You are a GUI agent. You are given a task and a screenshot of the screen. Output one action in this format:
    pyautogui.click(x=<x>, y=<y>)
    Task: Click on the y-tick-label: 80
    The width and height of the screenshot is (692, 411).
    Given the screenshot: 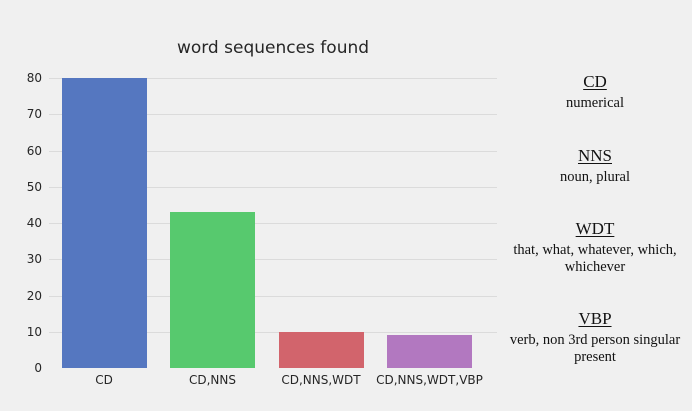 What is the action you would take?
    pyautogui.click(x=34, y=78)
    